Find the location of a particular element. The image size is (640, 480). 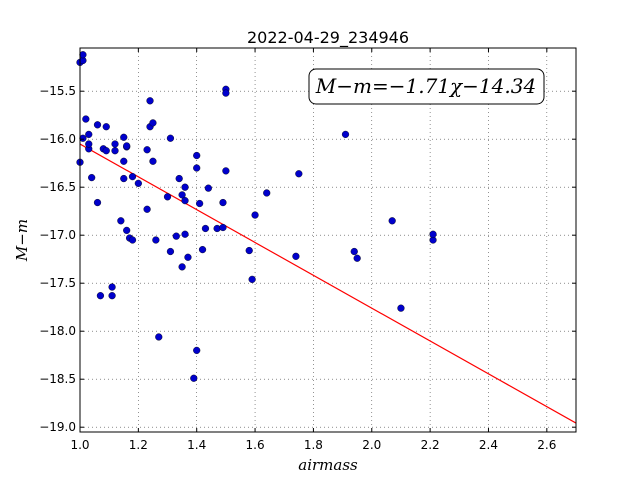

x-tick-label: 2.0 is located at coordinates (371, 445).